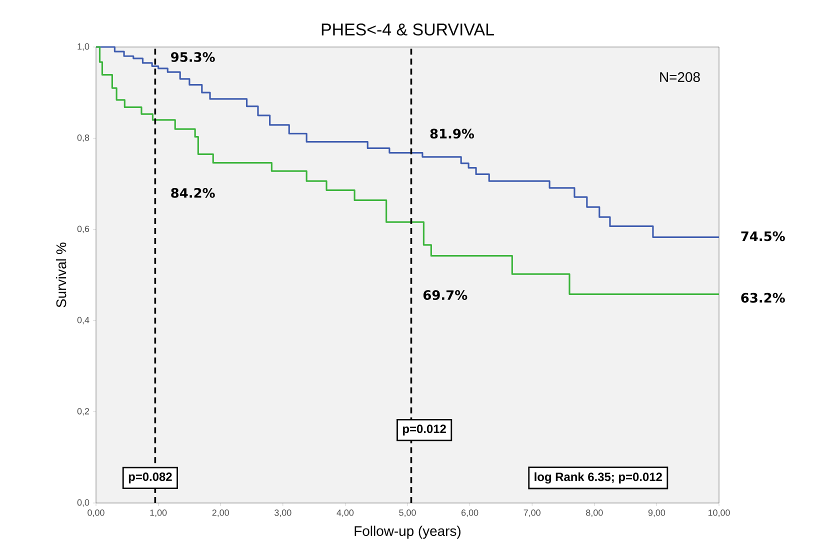 This screenshot has width=813, height=556. What do you see at coordinates (193, 193) in the screenshot?
I see `annotation: 84.2%` at bounding box center [193, 193].